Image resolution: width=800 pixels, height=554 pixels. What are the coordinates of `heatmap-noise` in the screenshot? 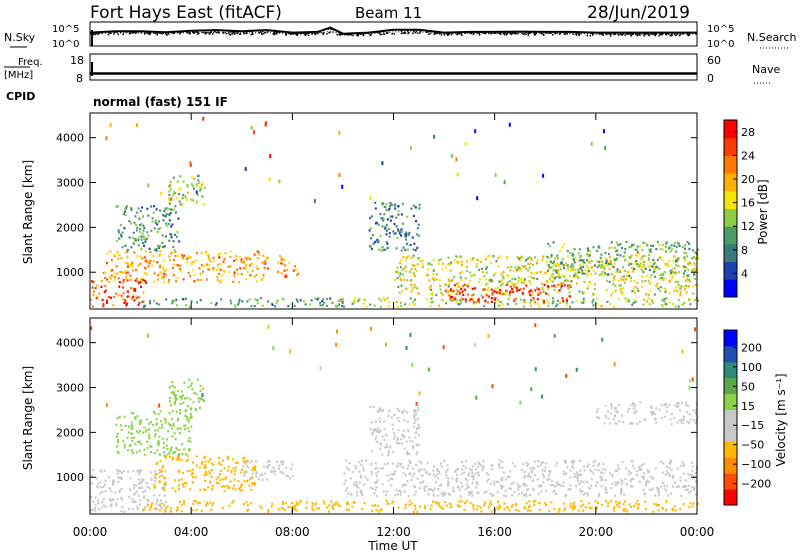 It's located at (290, 351).